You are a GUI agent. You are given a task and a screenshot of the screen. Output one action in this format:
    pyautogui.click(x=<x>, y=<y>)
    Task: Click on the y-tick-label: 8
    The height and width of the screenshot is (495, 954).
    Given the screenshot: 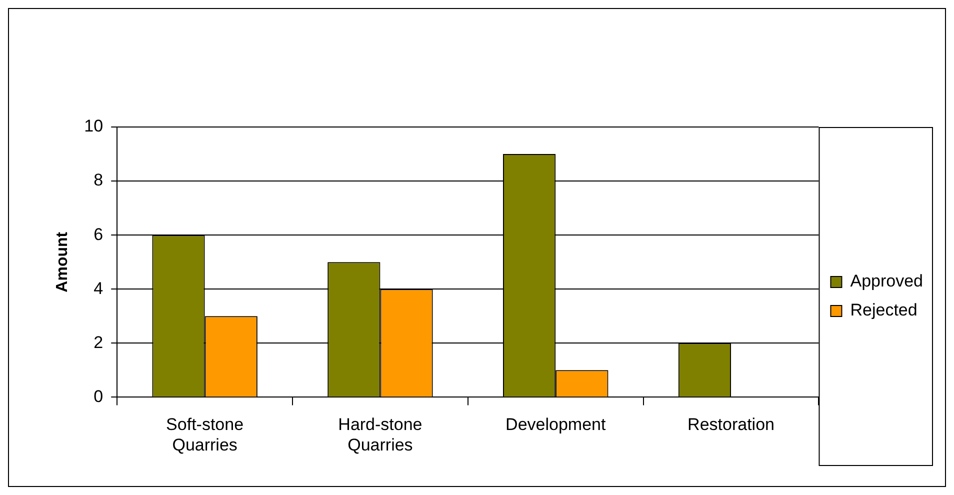 What is the action you would take?
    pyautogui.click(x=99, y=180)
    